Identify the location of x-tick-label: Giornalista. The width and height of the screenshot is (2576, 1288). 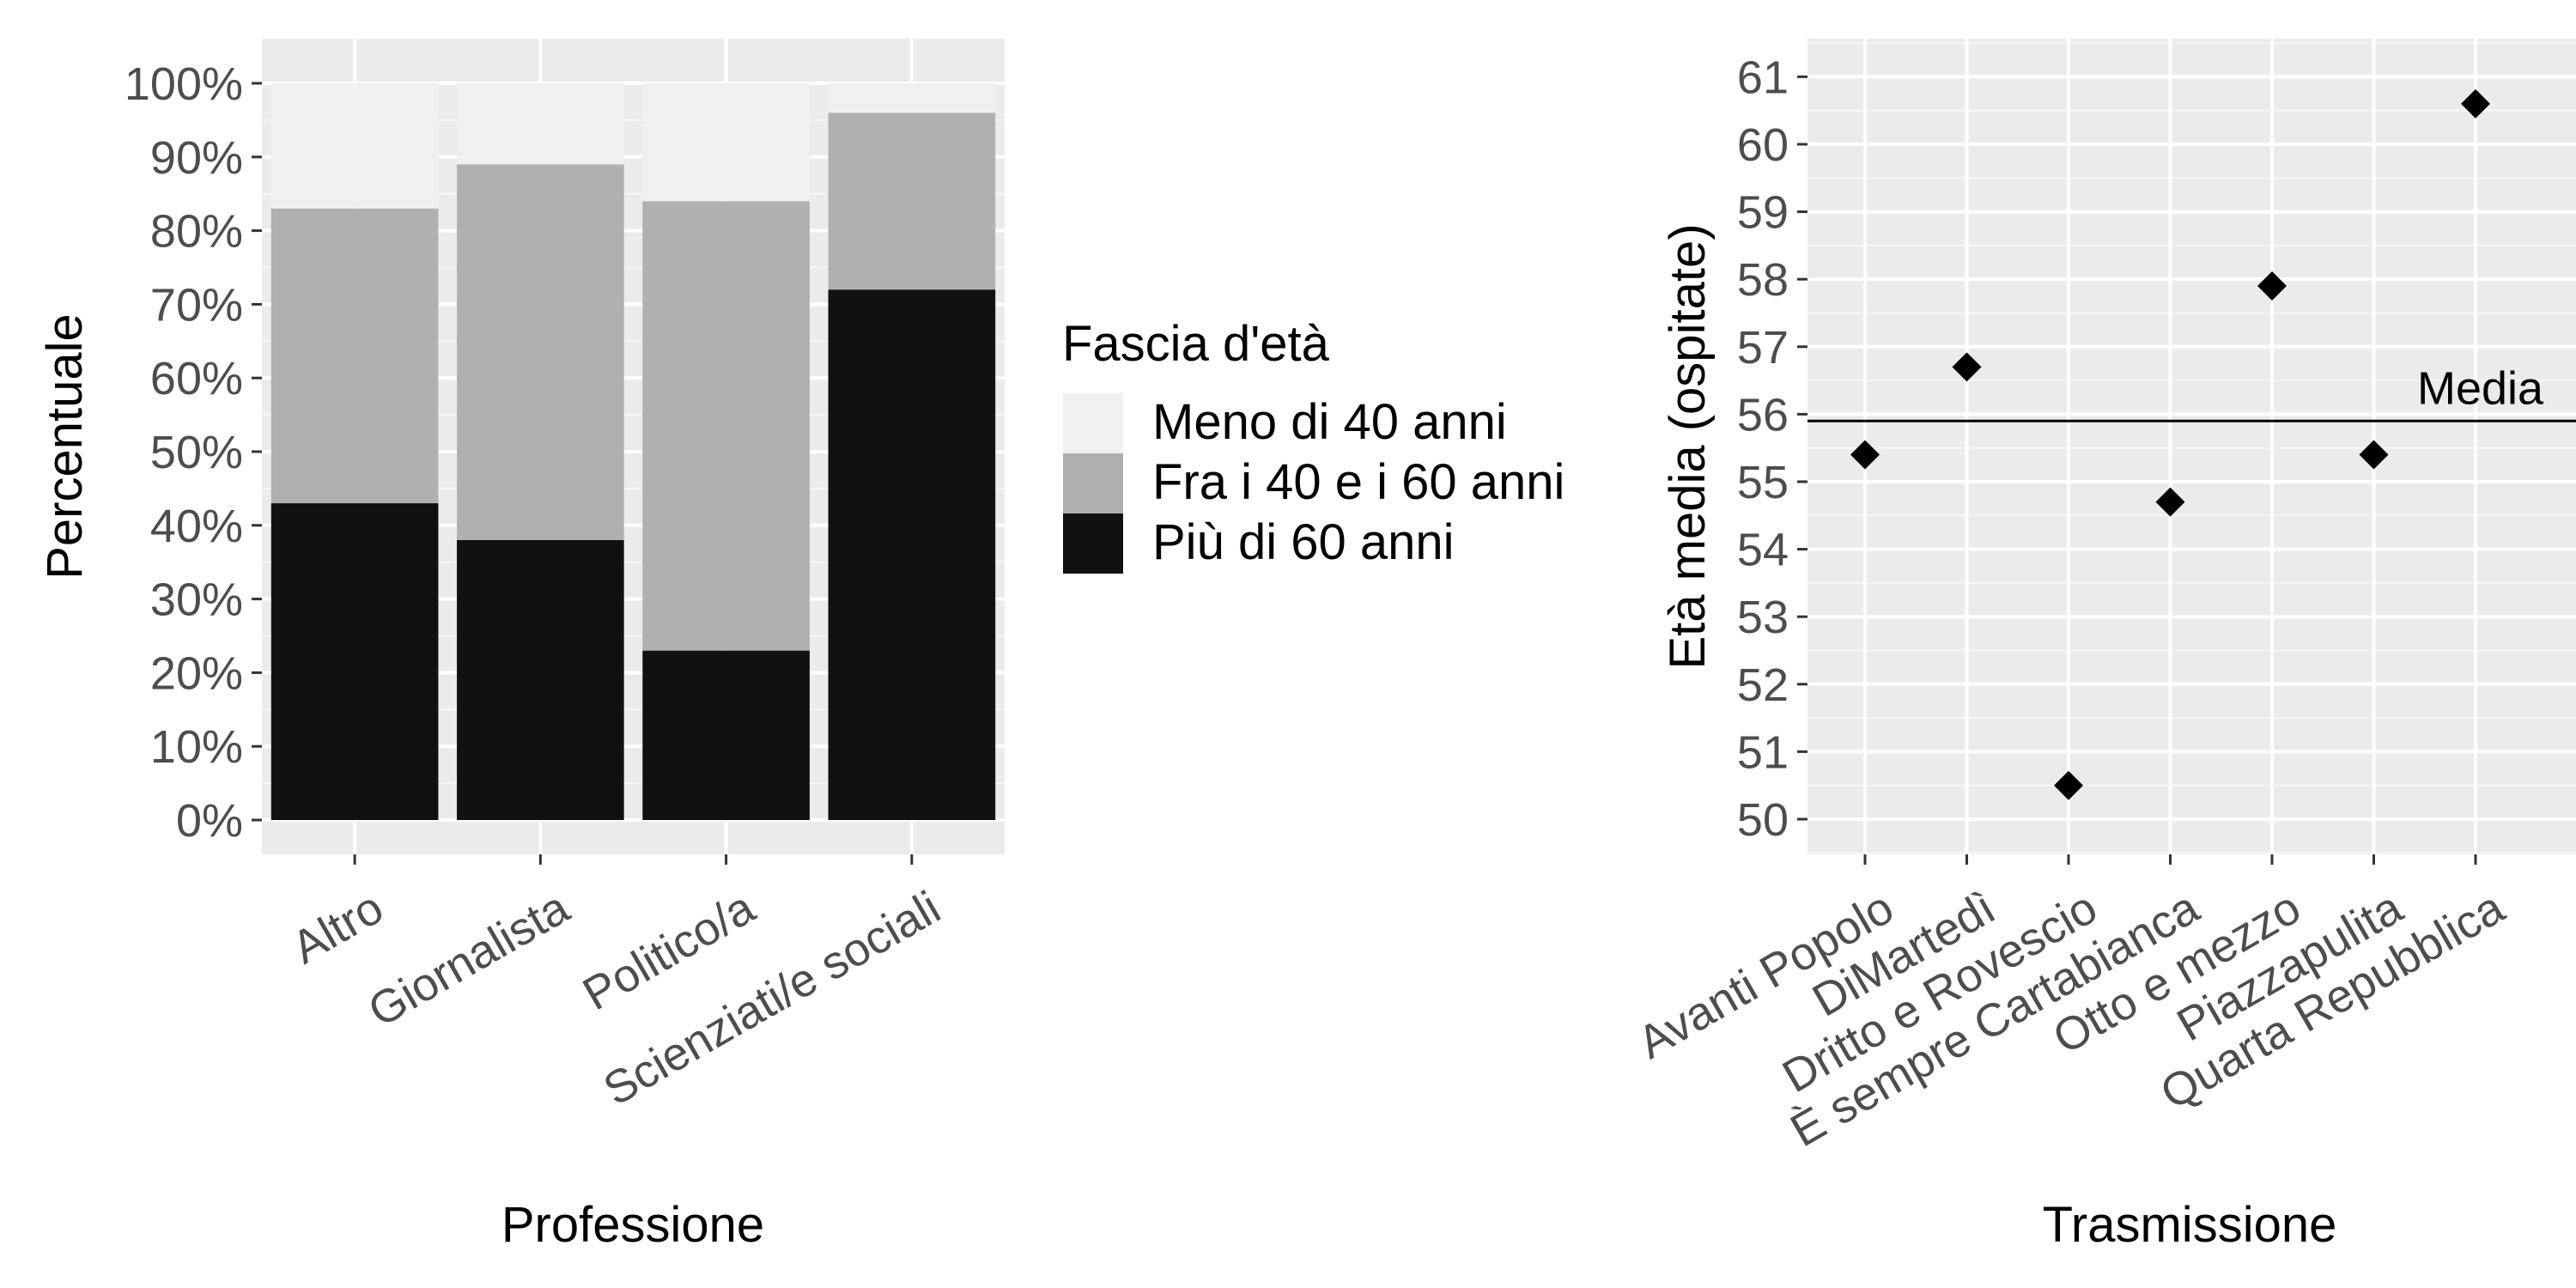
(469, 958).